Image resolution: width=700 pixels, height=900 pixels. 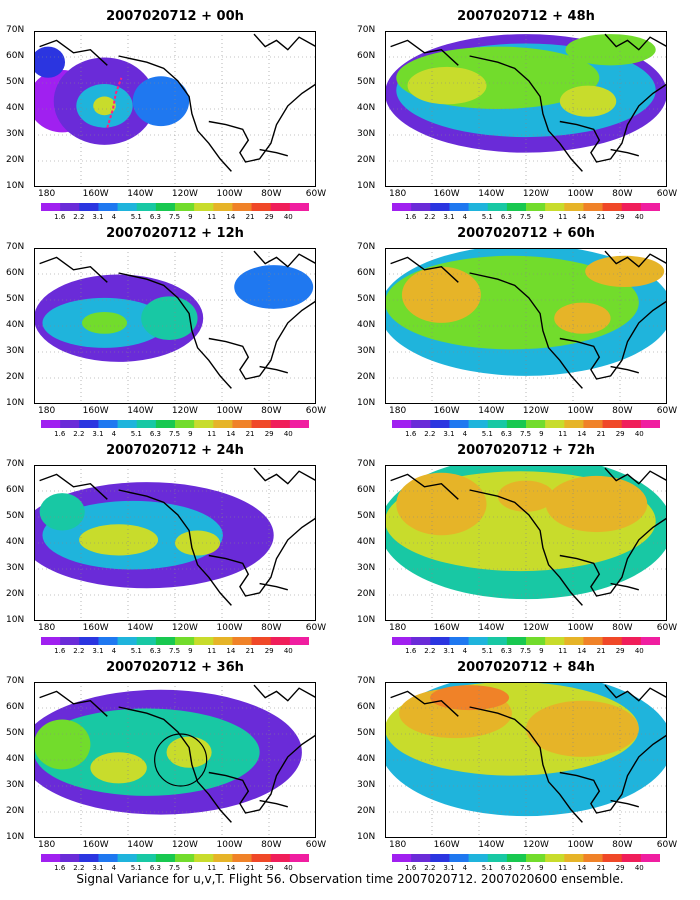 What do you see at coordinates (229, 194) in the screenshot?
I see `longitude-label: 100W` at bounding box center [229, 194].